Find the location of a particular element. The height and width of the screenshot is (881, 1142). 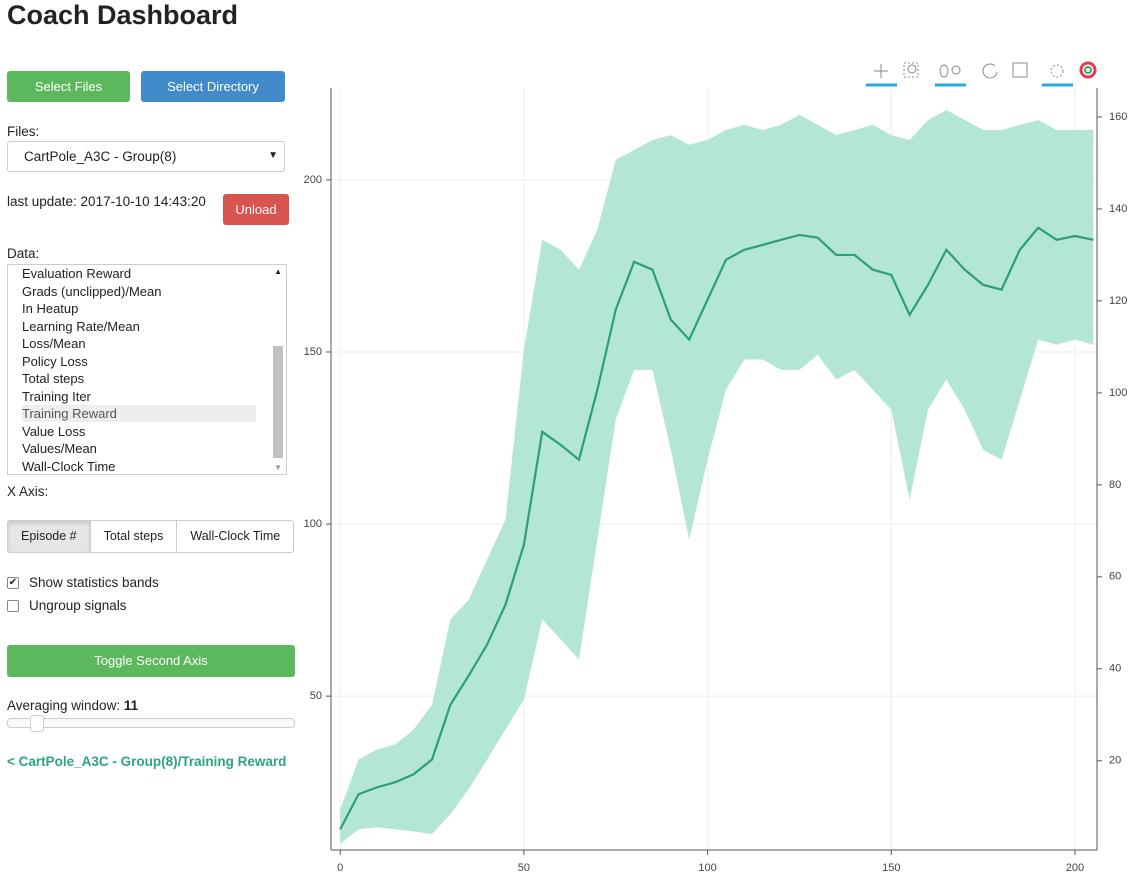

save-tool is located at coordinates (1020, 70).